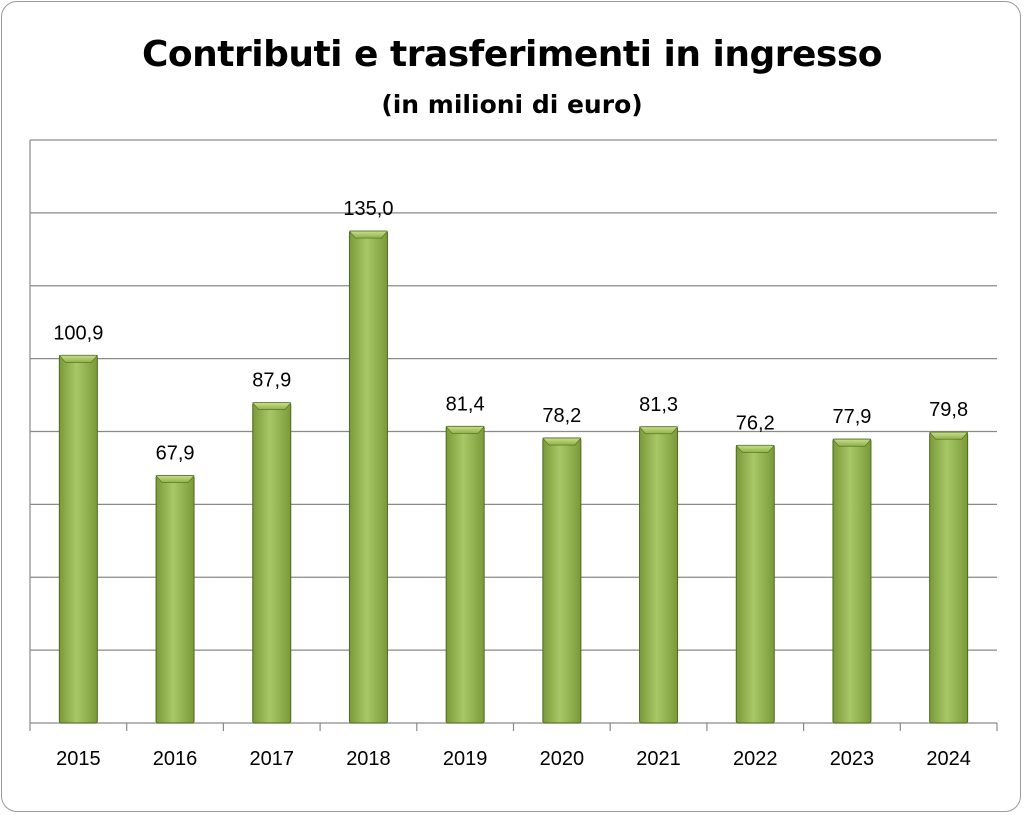 This screenshot has height=815, width=1024. What do you see at coordinates (562, 759) in the screenshot?
I see `x-tick-label-2020: 2020` at bounding box center [562, 759].